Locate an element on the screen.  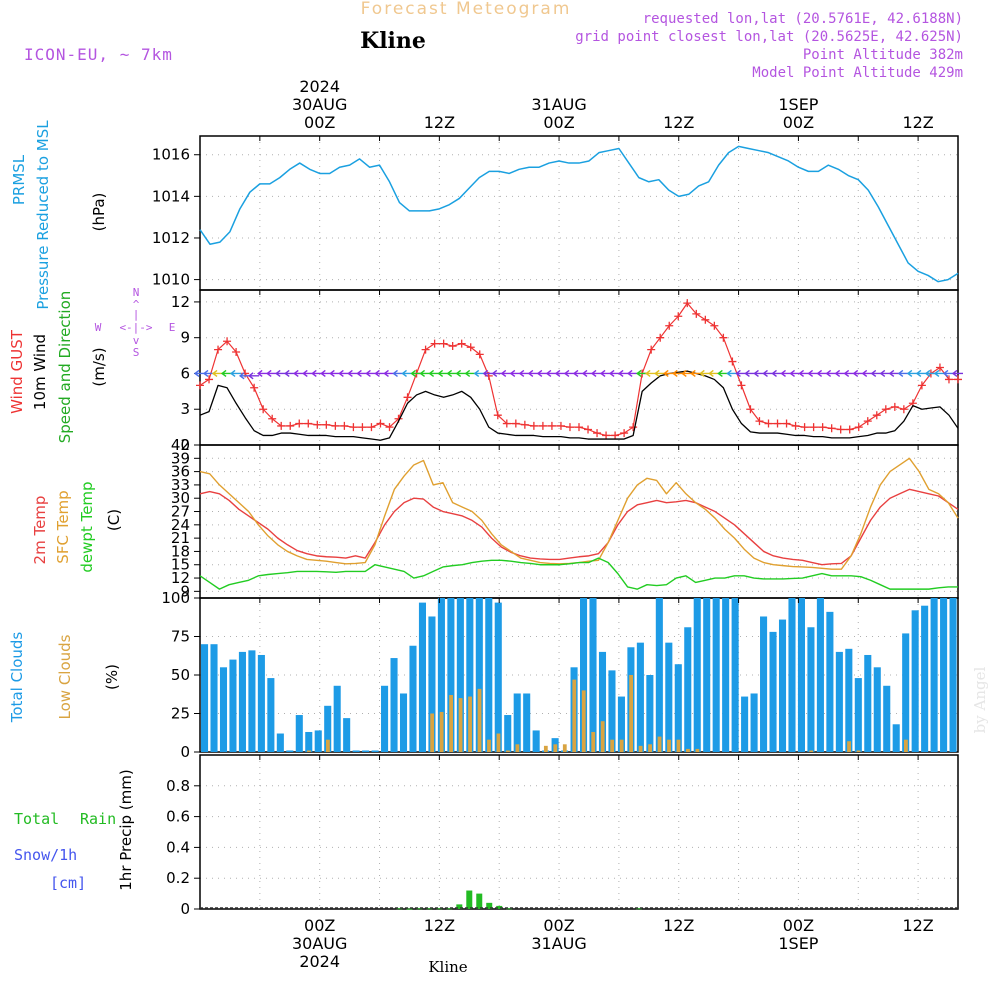
wind-direction-arrow is located at coordinates (957, 373).